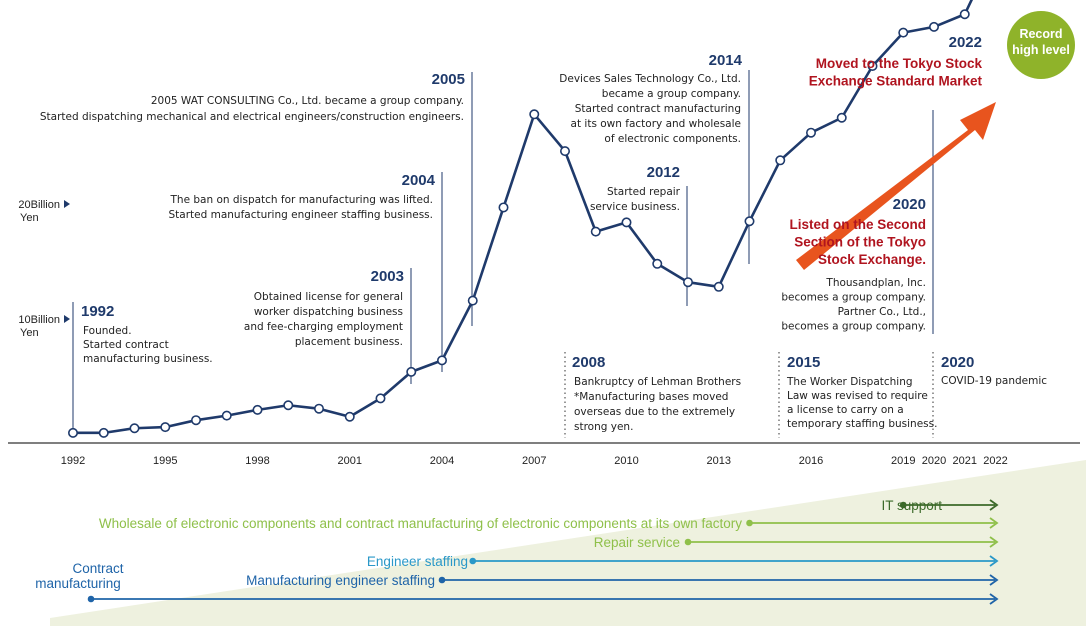  Describe the element at coordinates (841, 117) in the screenshot. I see `data-point-2017` at that location.